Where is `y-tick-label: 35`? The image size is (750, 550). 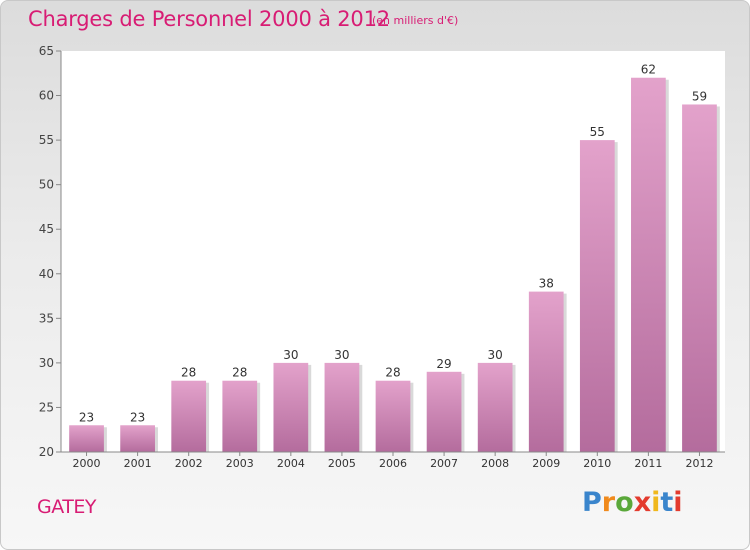 y-tick-label: 35 is located at coordinates (46, 318).